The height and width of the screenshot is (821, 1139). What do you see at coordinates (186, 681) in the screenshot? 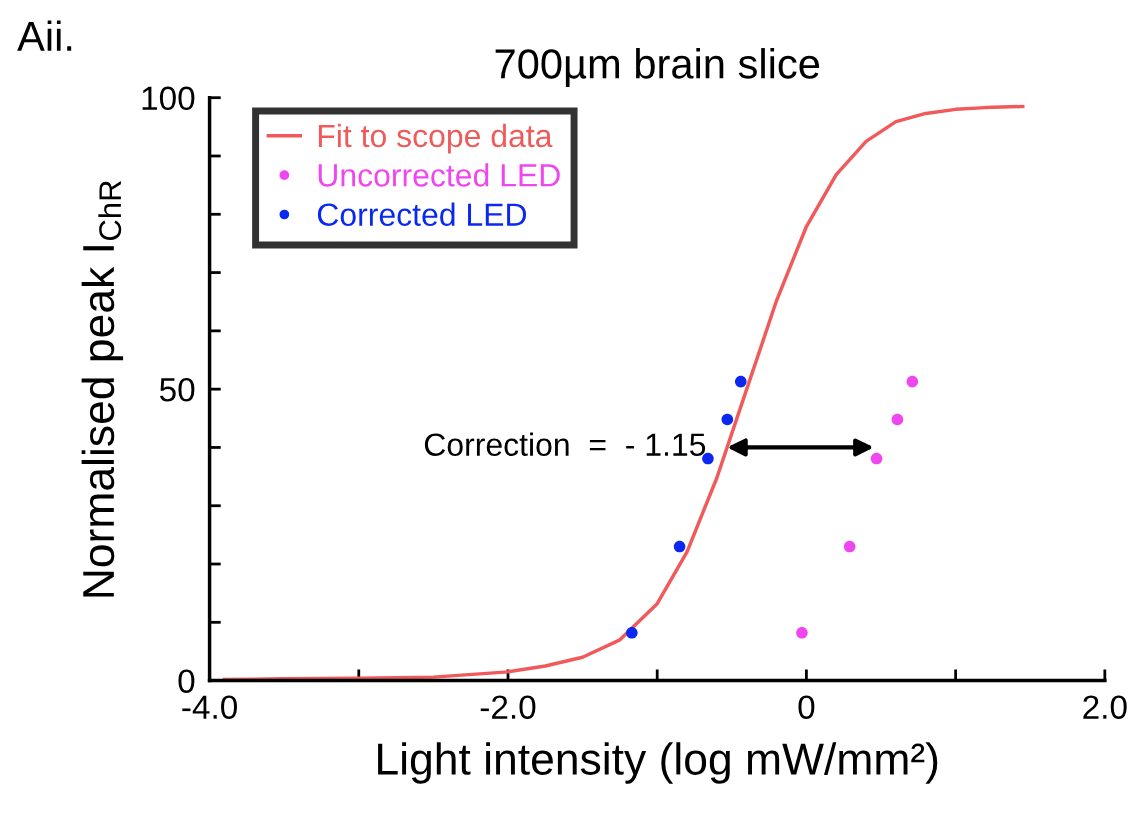
I see `y-tick-label: 0` at bounding box center [186, 681].